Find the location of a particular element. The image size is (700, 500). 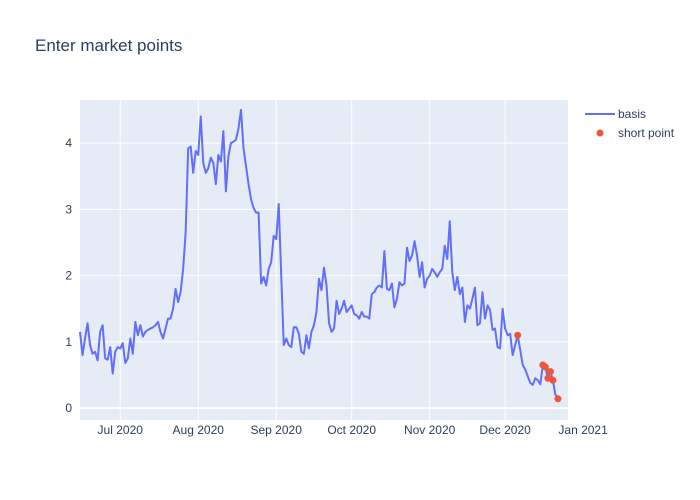

y-tick-label: 1 is located at coordinates (68, 342).